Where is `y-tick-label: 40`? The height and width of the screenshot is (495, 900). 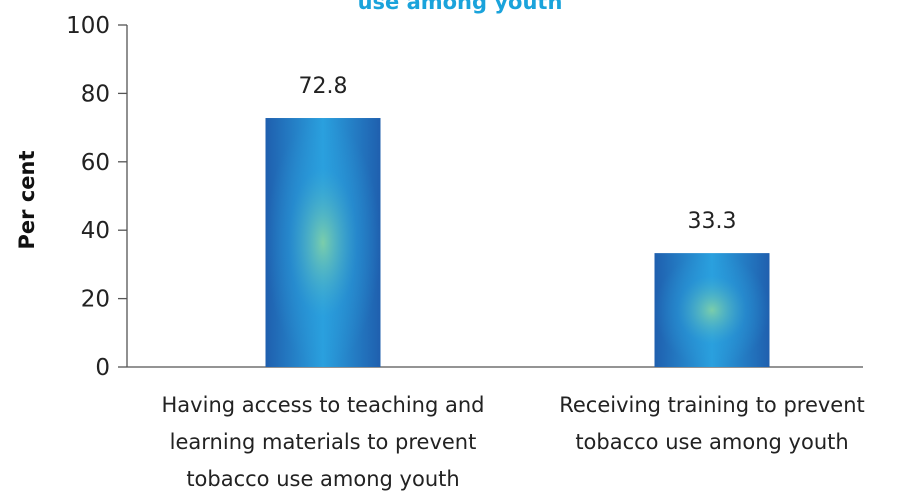
y-tick-label: 40 is located at coordinates (95, 231).